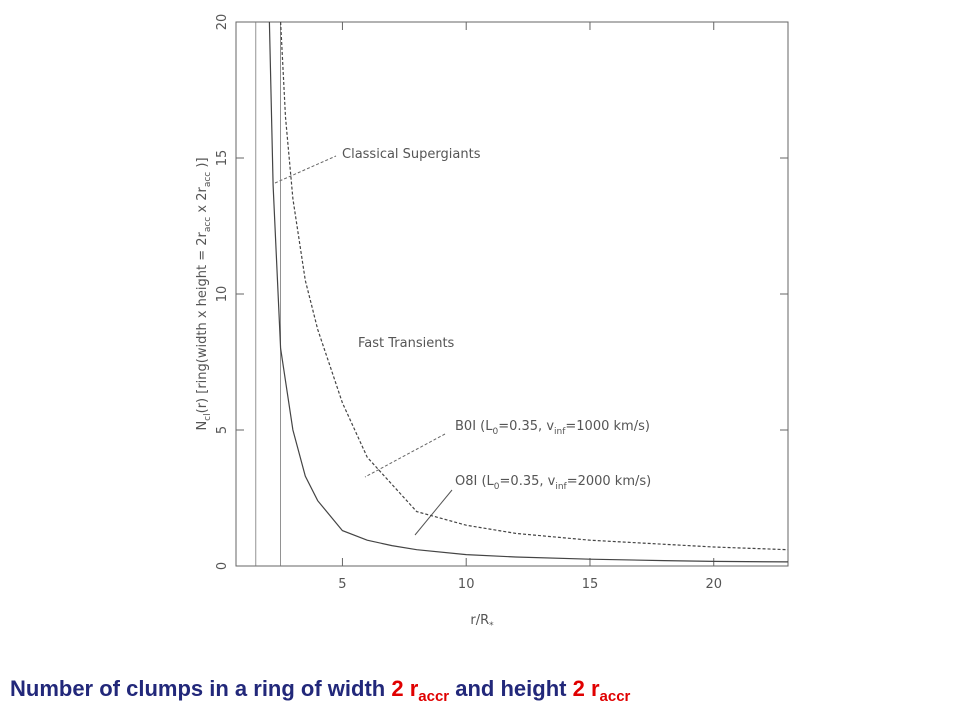  I want to click on y-tick-label: 5, so click(222, 430).